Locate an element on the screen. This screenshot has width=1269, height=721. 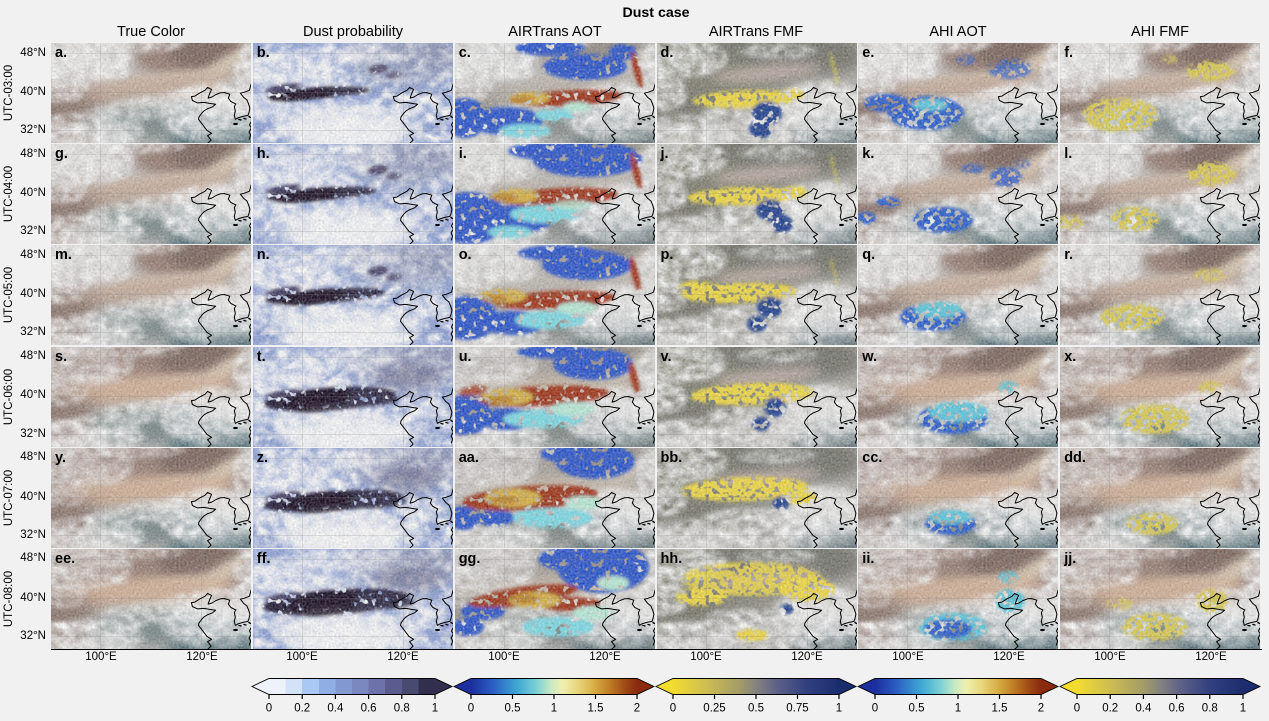
svg-text: 0.75 is located at coordinates (797, 709).